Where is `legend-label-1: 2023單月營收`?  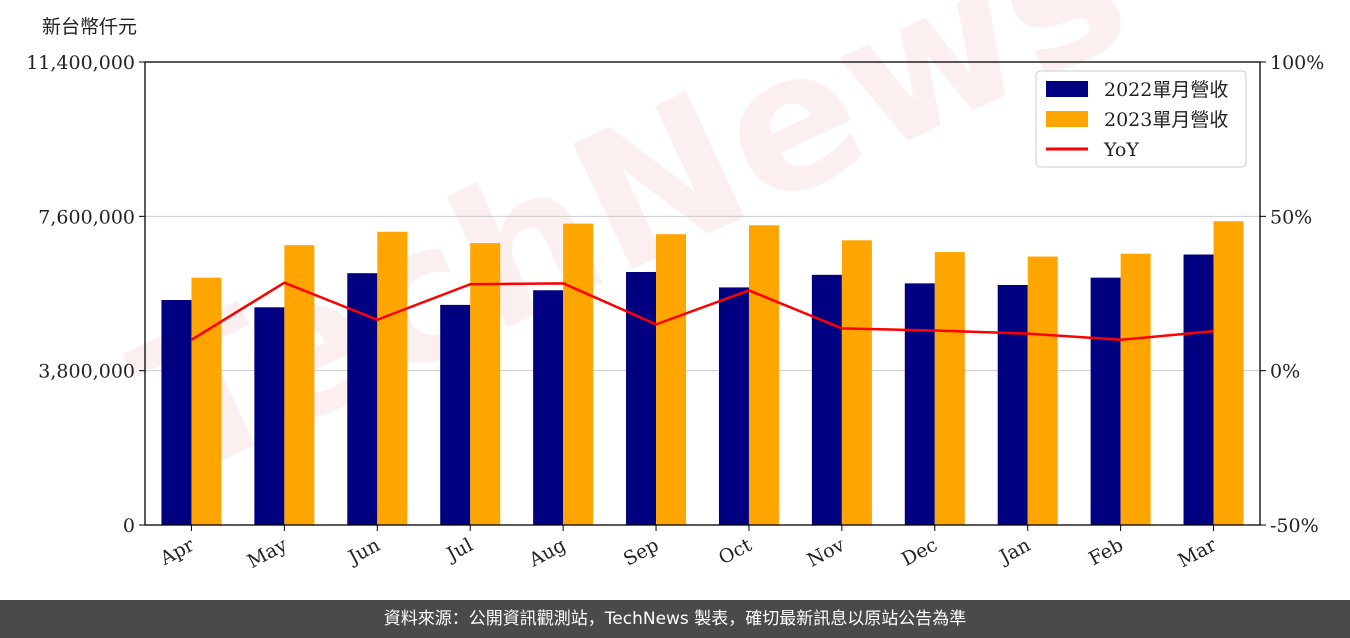 legend-label-1: 2023單月營收 is located at coordinates (1166, 120).